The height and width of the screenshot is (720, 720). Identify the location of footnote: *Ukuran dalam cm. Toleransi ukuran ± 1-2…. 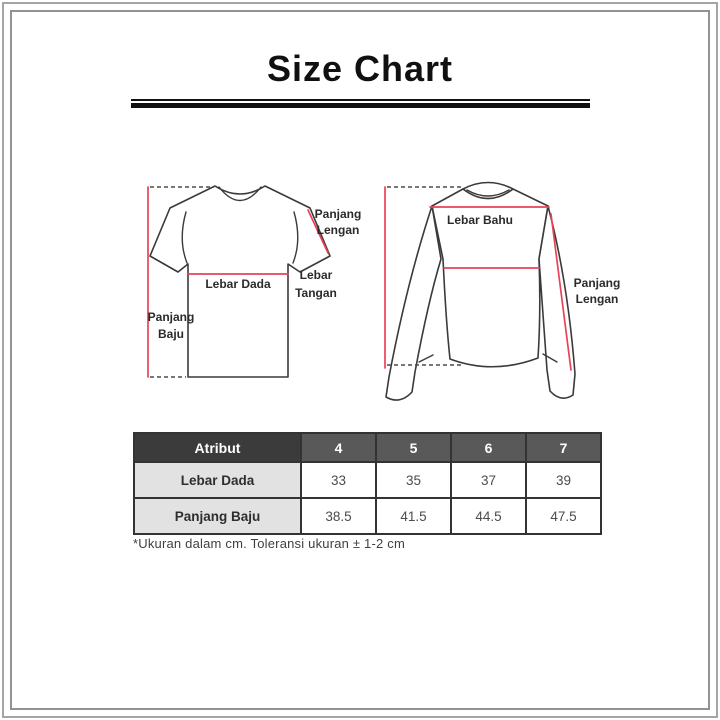
(269, 543).